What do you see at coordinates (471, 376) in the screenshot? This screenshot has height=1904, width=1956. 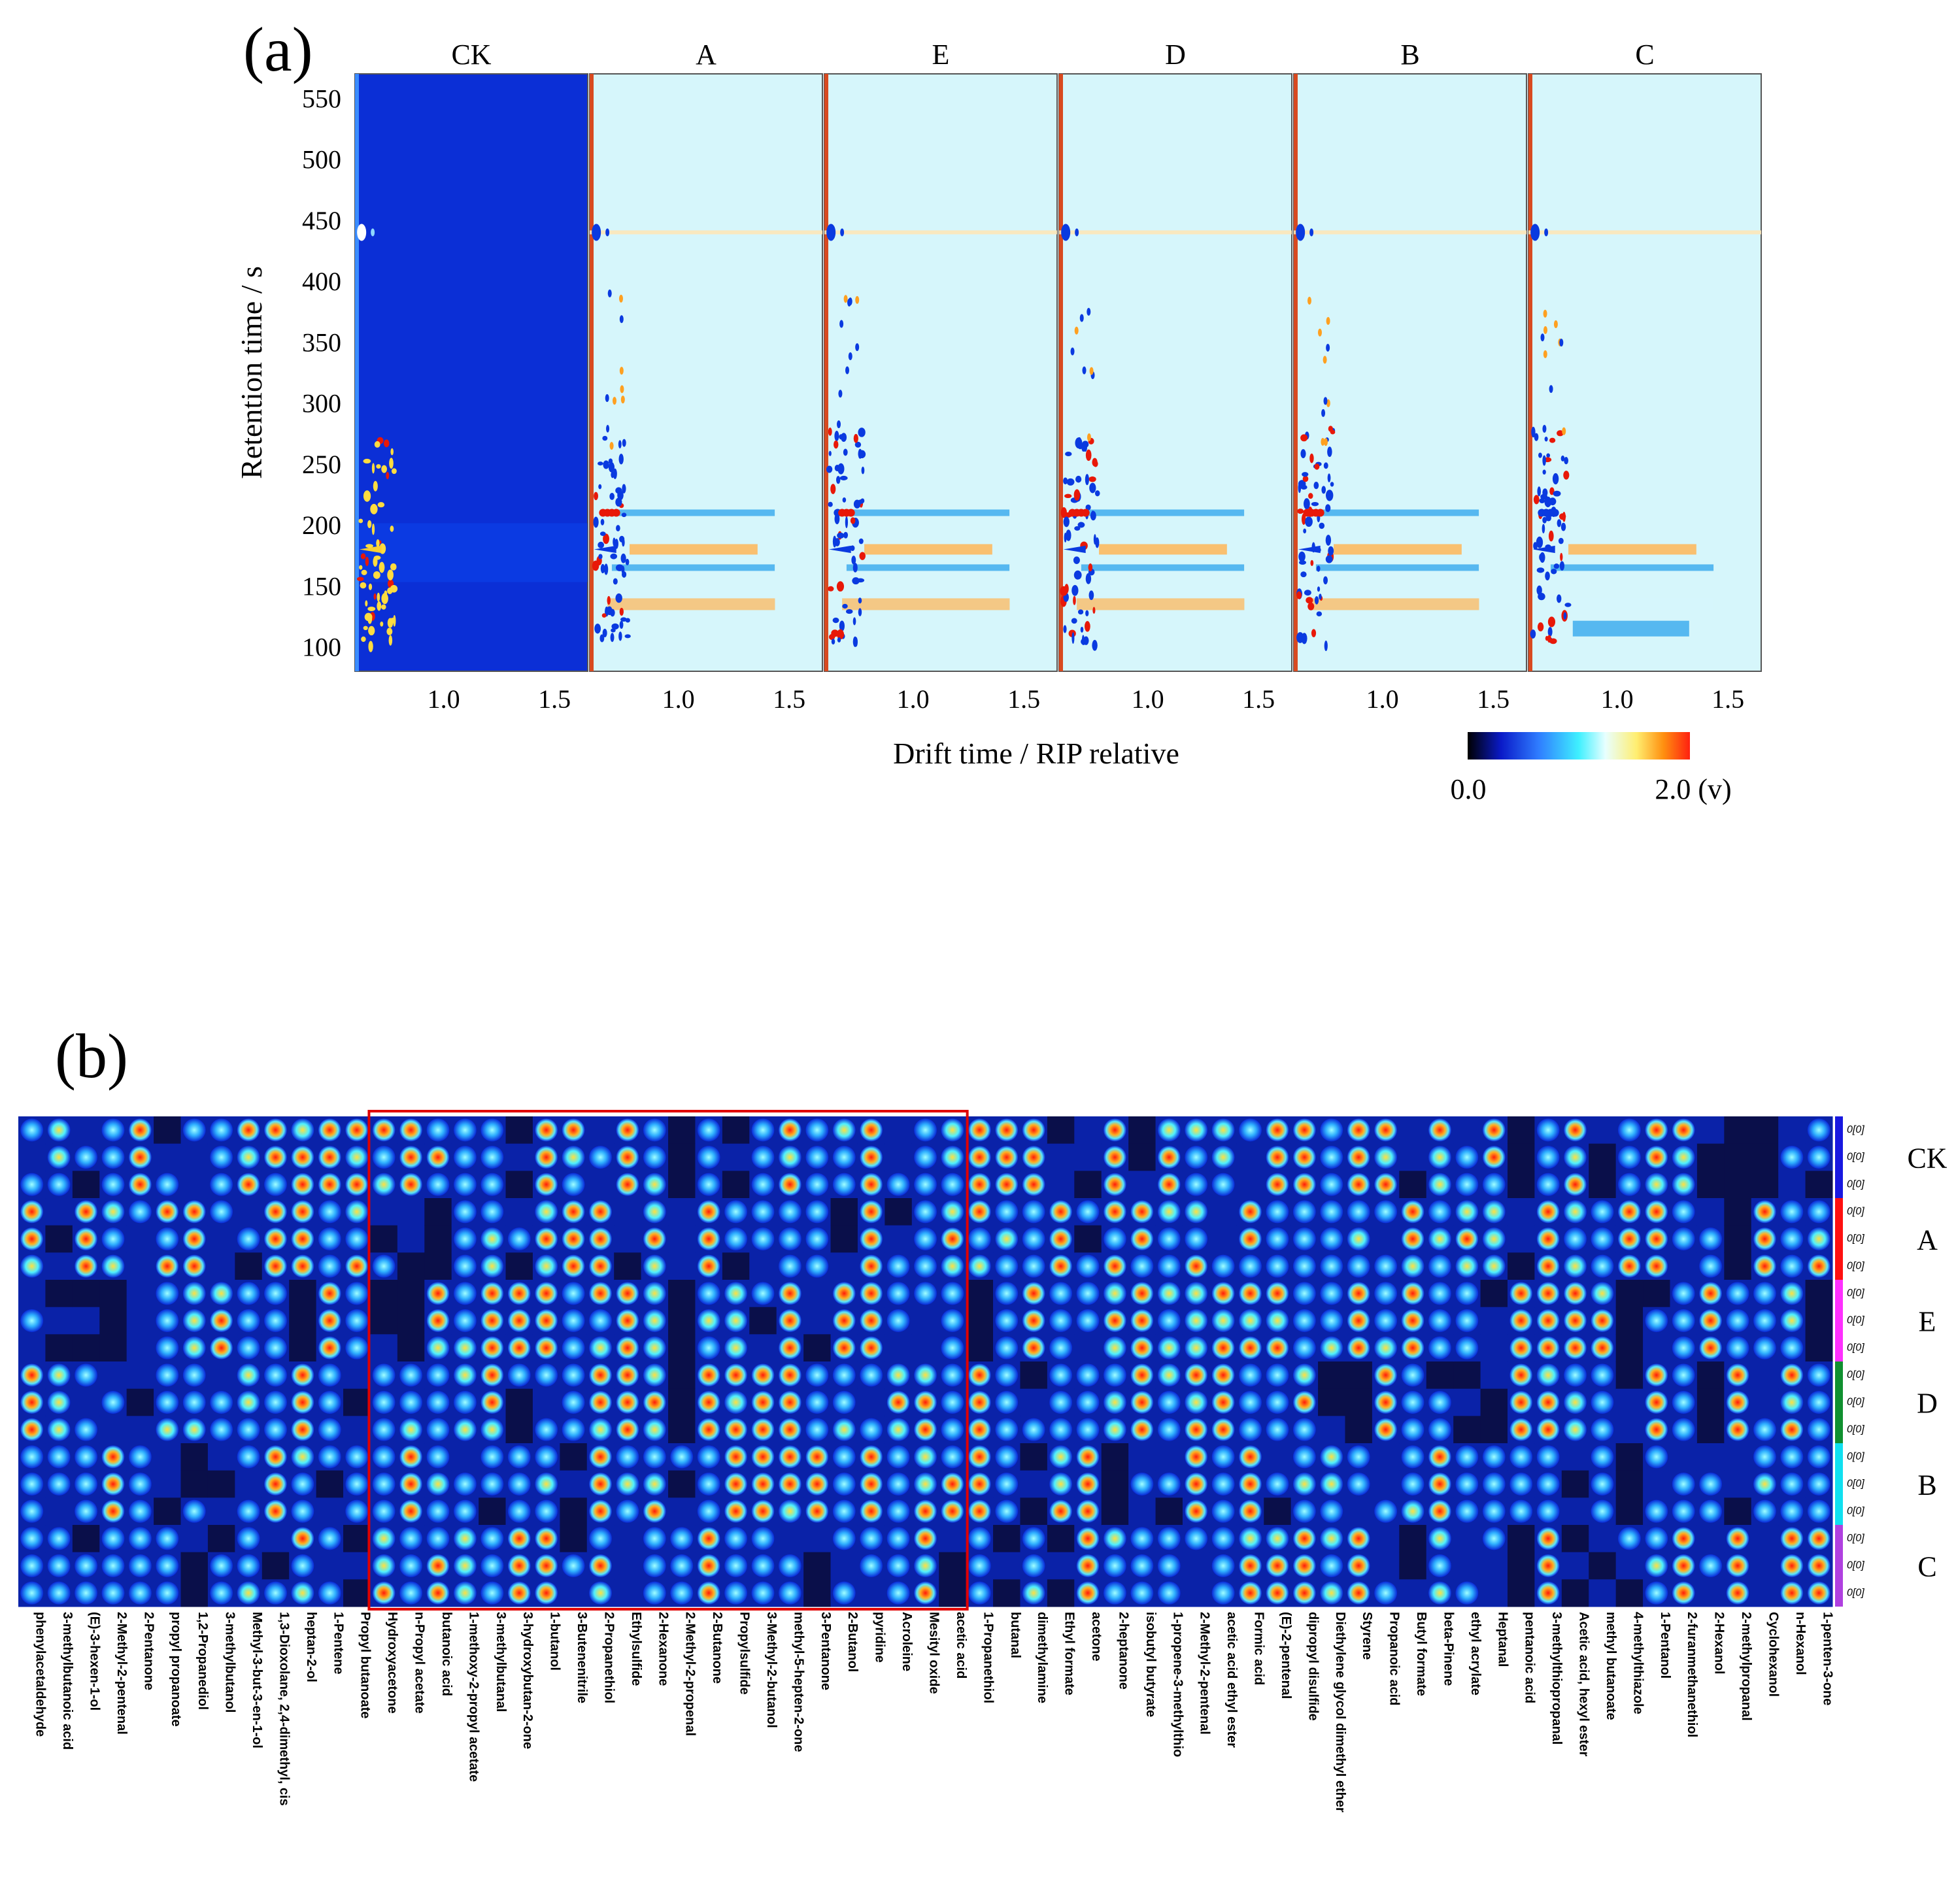 I see `sample-panel: CK1.0 1.5` at bounding box center [471, 376].